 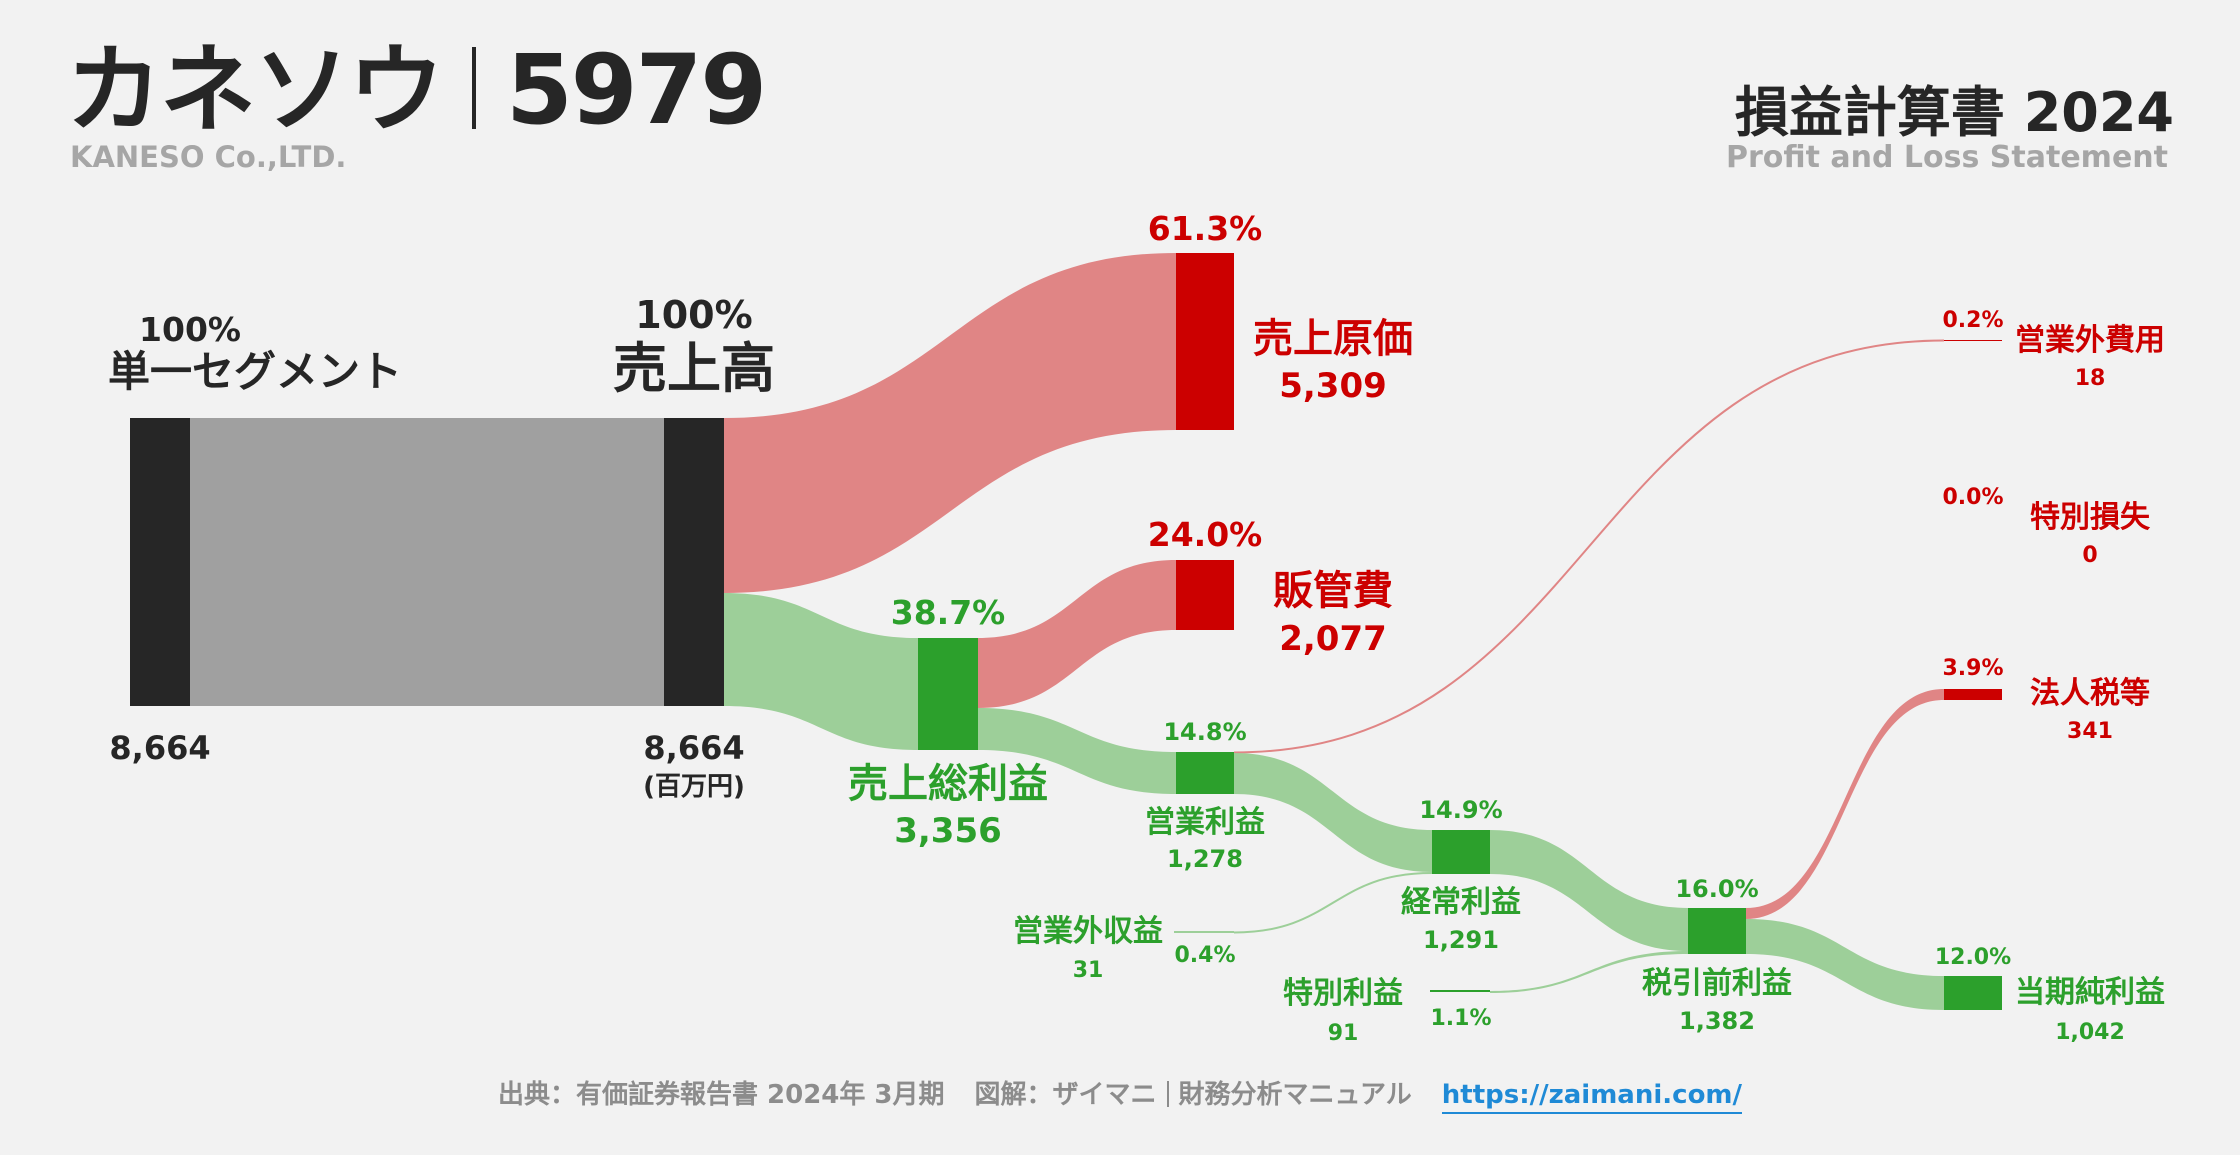 What do you see at coordinates (1204, 732) in the screenshot?
I see `percent-label-operating_profit: 14.8%` at bounding box center [1204, 732].